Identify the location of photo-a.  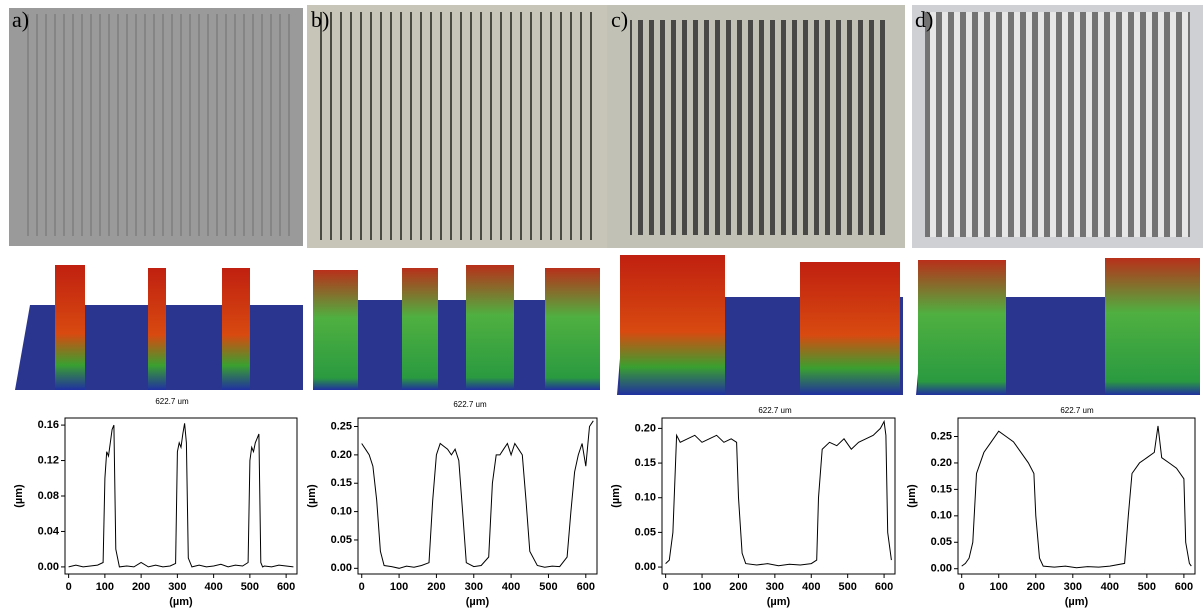
(156, 127).